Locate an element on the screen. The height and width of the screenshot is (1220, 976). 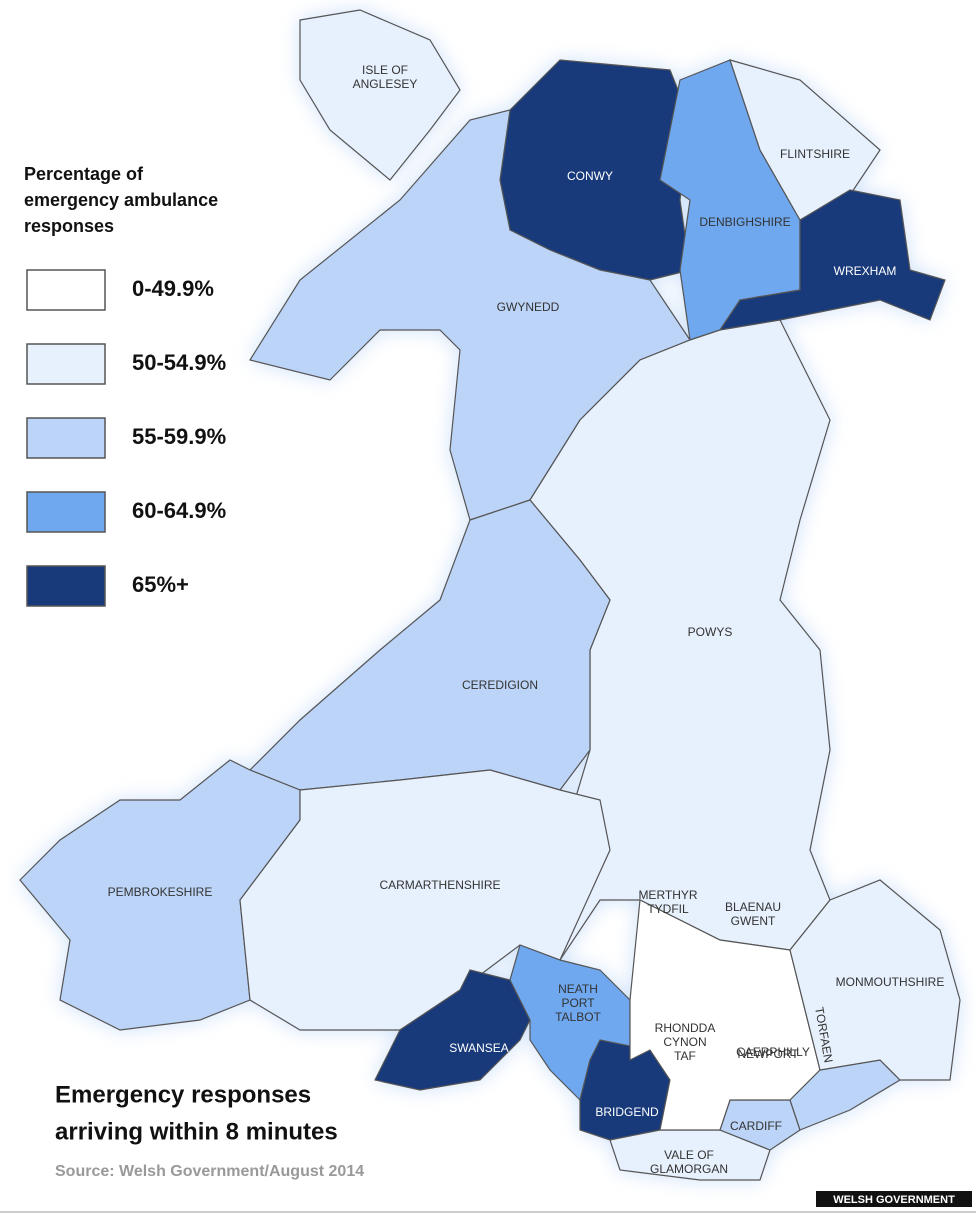
legend-label: 50-54.9% is located at coordinates (179, 362).